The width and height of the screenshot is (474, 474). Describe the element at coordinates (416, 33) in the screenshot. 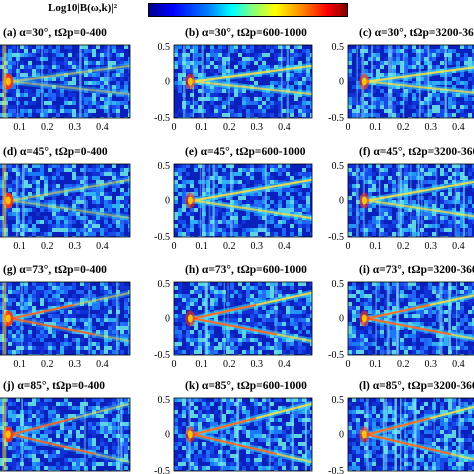

I see `panel-title: (c) α=30°, tΩp=3200-3600` at that location.